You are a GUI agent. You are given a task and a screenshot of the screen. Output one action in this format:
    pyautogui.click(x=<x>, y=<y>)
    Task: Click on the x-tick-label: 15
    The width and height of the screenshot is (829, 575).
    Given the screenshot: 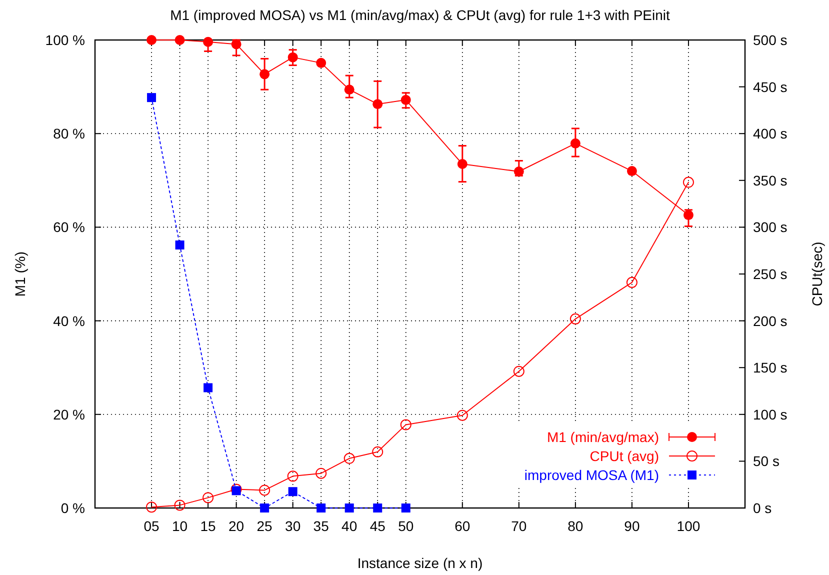 What is the action you would take?
    pyautogui.click(x=208, y=526)
    